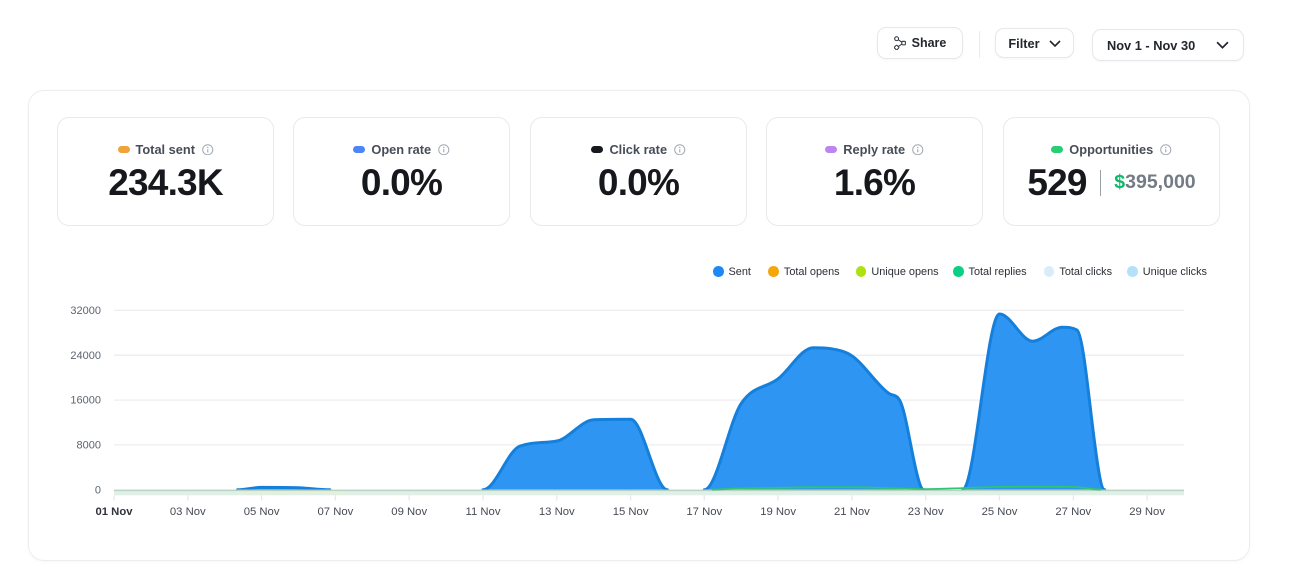 The height and width of the screenshot is (583, 1293). I want to click on svg-text: 03 Nov, so click(188, 512).